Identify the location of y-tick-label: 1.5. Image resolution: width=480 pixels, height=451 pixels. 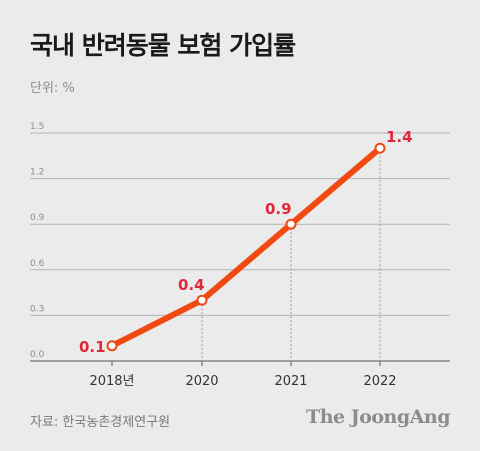
(37, 127).